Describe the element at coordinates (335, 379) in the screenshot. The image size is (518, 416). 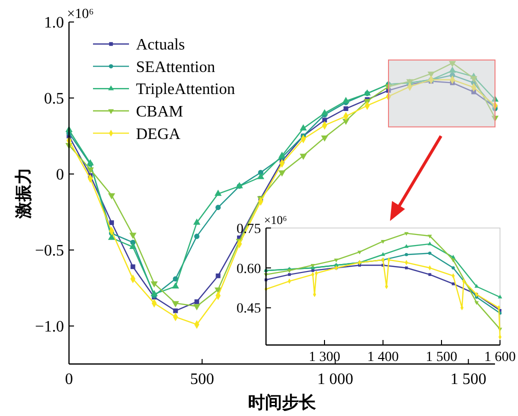
I see `x-tick-label: 1 000` at that location.